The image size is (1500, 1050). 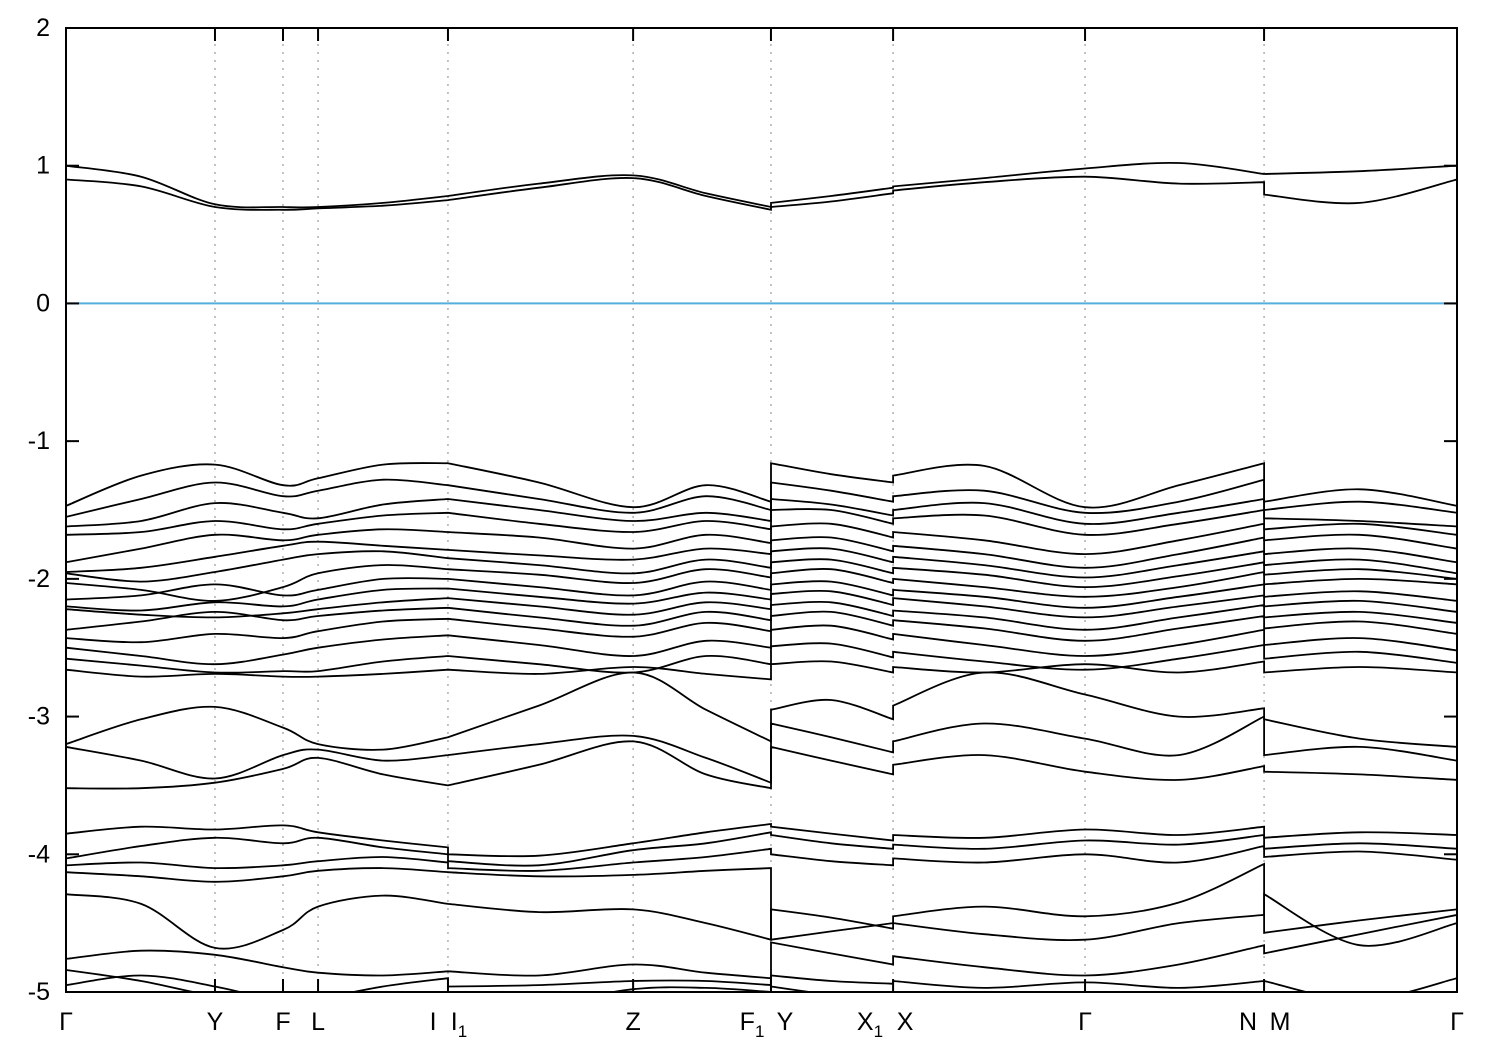 I want to click on k-point-label: I, so click(x=433, y=1022).